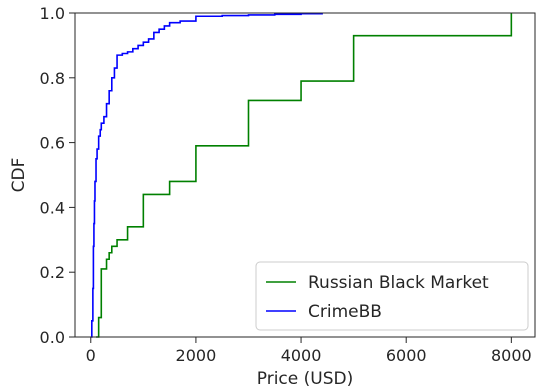 This screenshot has width=545, height=390. What do you see at coordinates (52, 207) in the screenshot?
I see `y-tick-label: 0.4` at bounding box center [52, 207].